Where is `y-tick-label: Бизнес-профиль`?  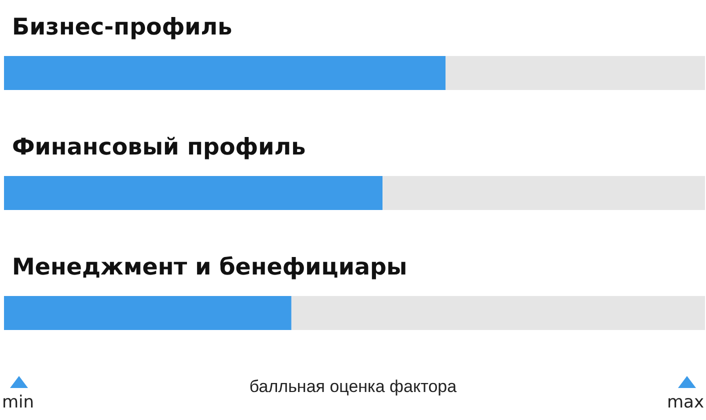 y-tick-label: Бизнес-профиль is located at coordinates (122, 27).